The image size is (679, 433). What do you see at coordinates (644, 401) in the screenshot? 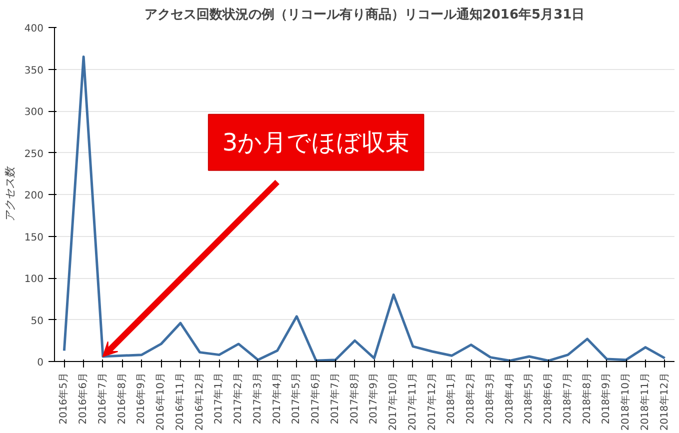
I see `x-tick-label: 2018年11月` at bounding box center [644, 401].